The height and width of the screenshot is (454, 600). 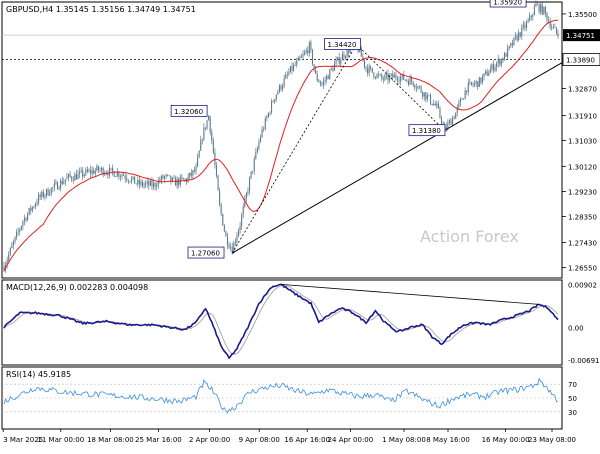 I want to click on level-price-label: 1.33890, so click(x=580, y=61).